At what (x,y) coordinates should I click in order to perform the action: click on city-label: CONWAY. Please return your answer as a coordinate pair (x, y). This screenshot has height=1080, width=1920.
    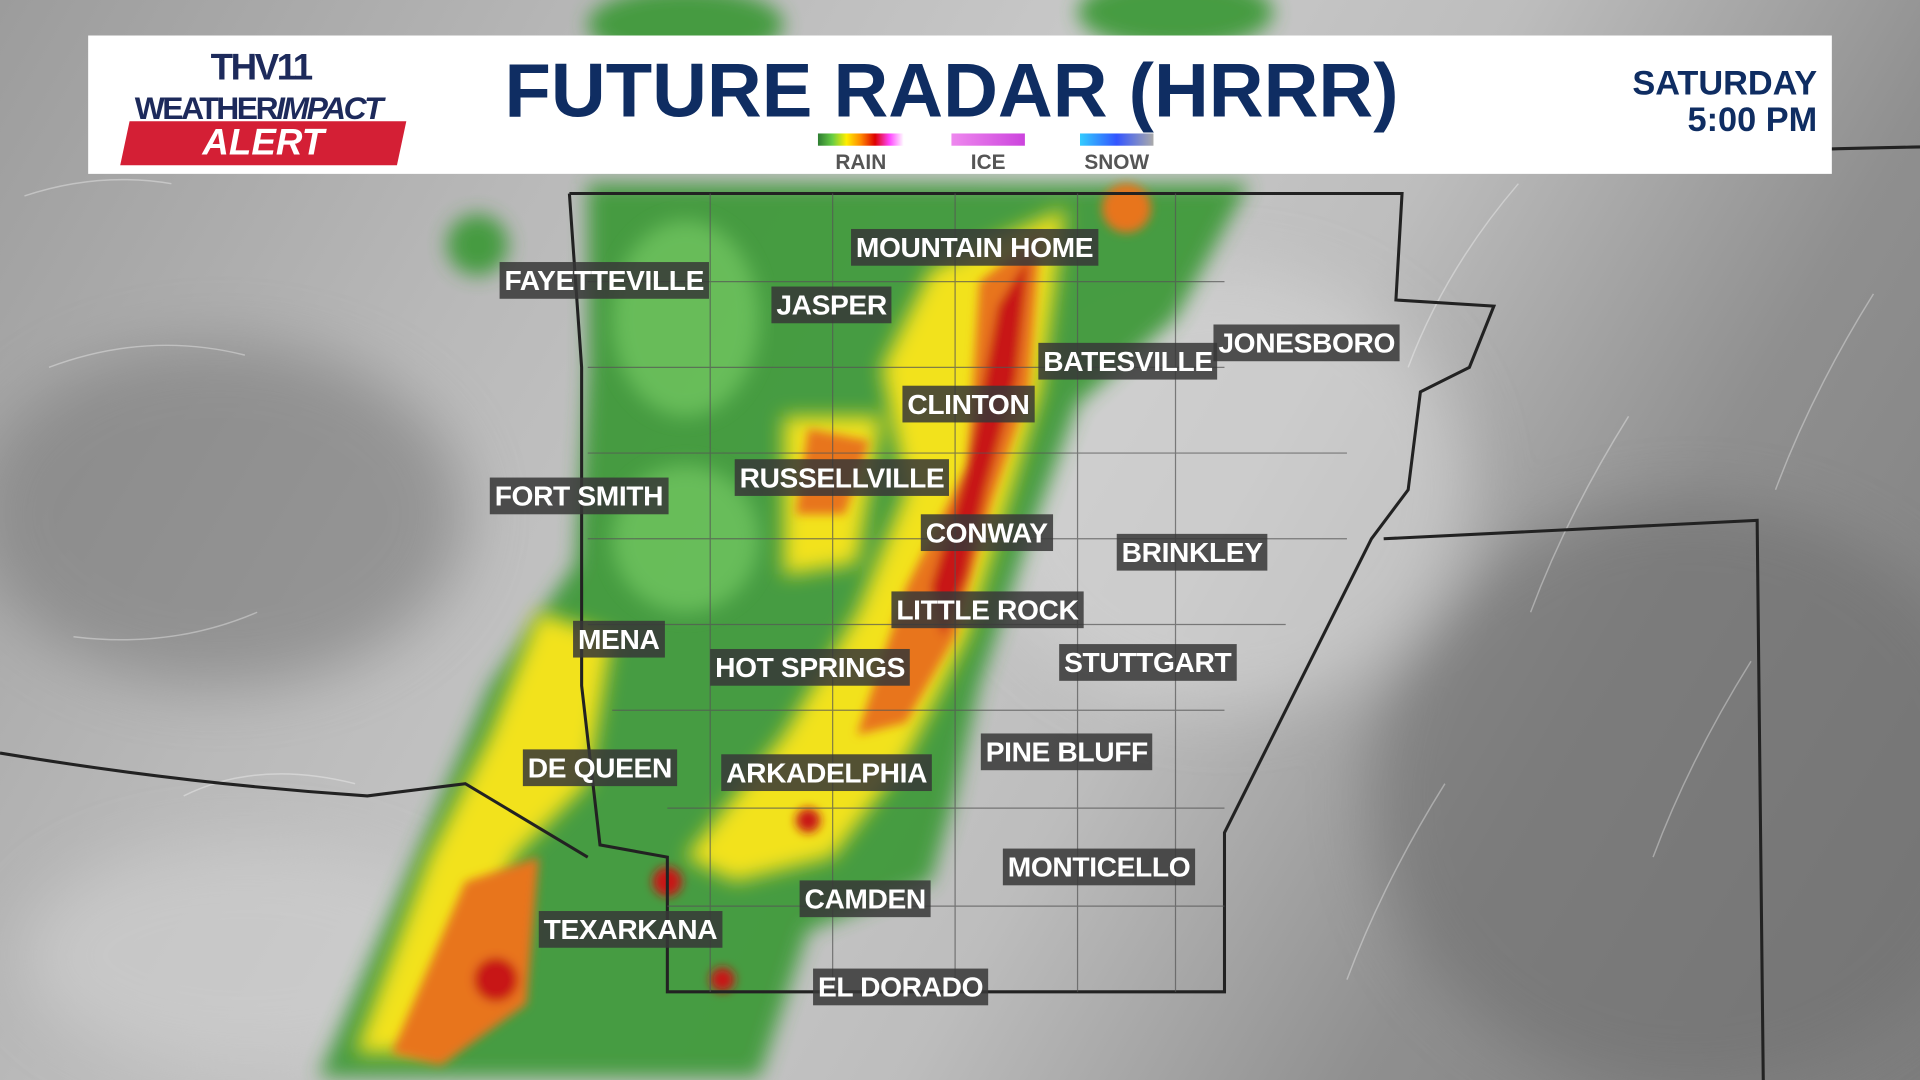
    Looking at the image, I should click on (986, 533).